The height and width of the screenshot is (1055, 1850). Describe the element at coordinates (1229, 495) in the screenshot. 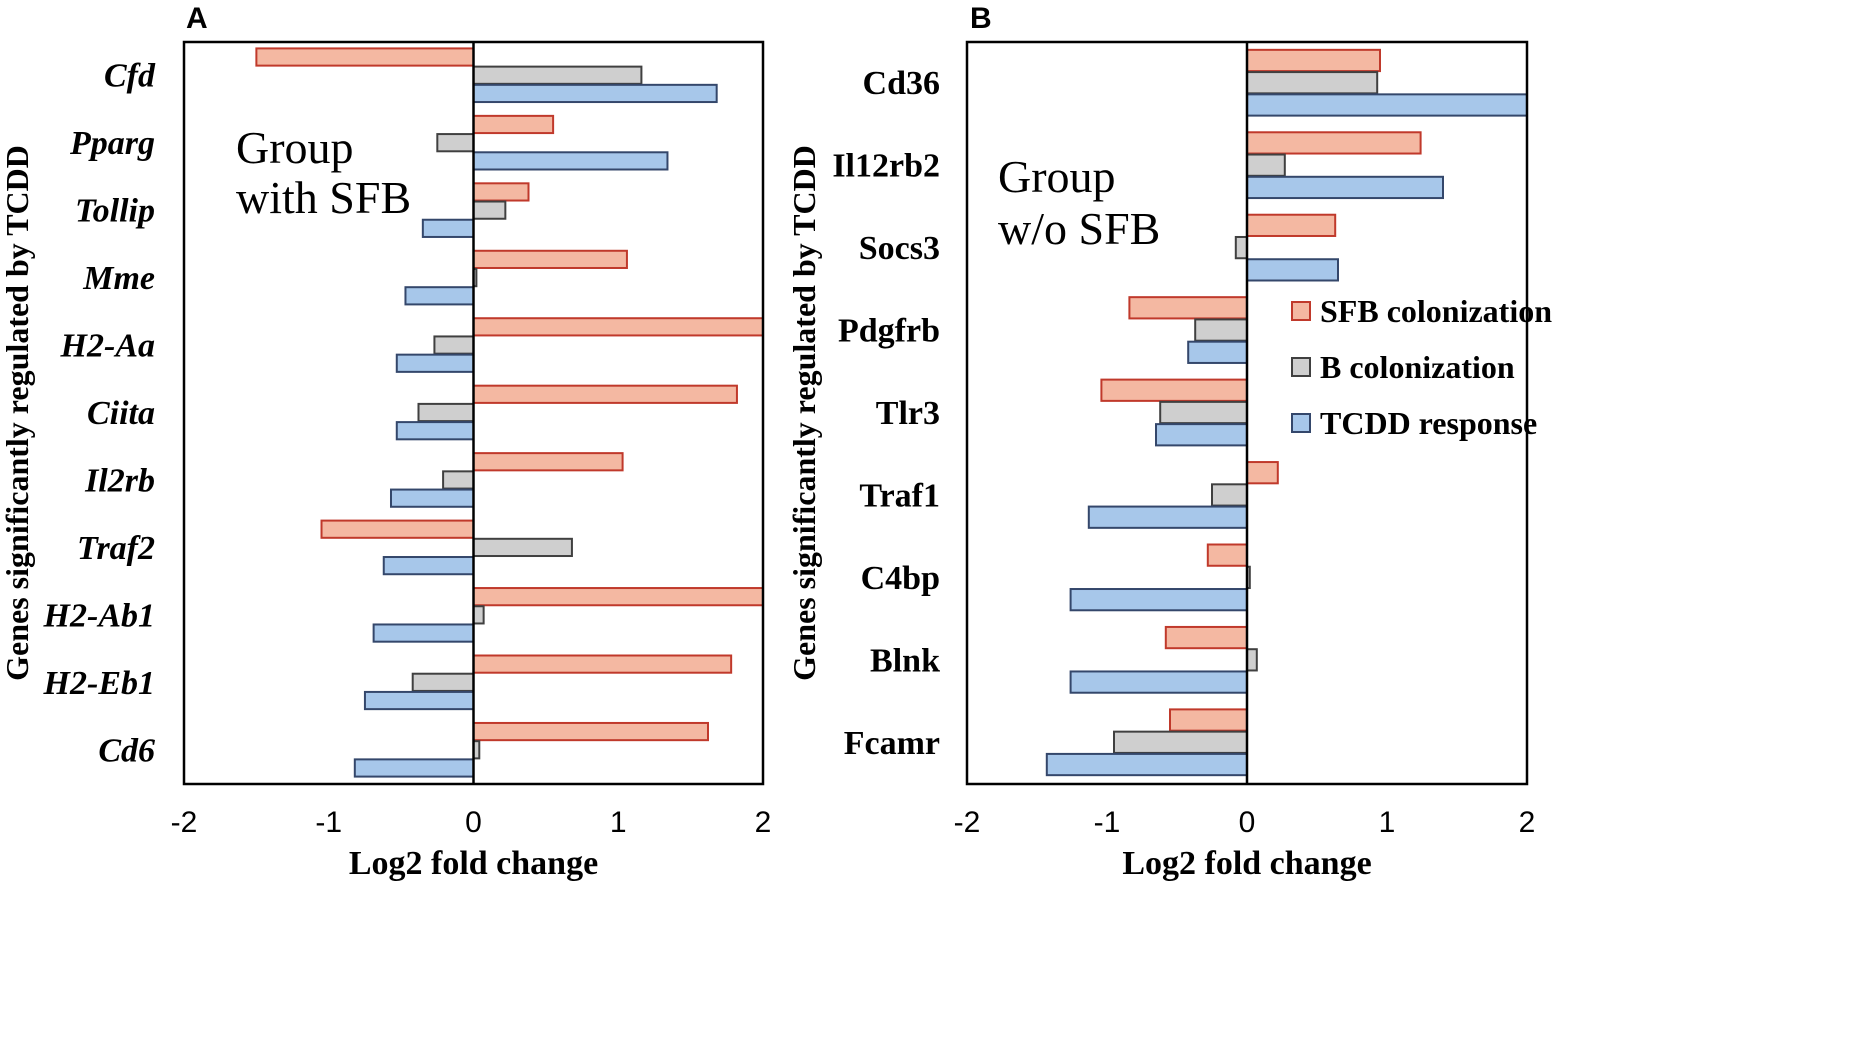

I see `bar-traf1-b-colonization` at that location.